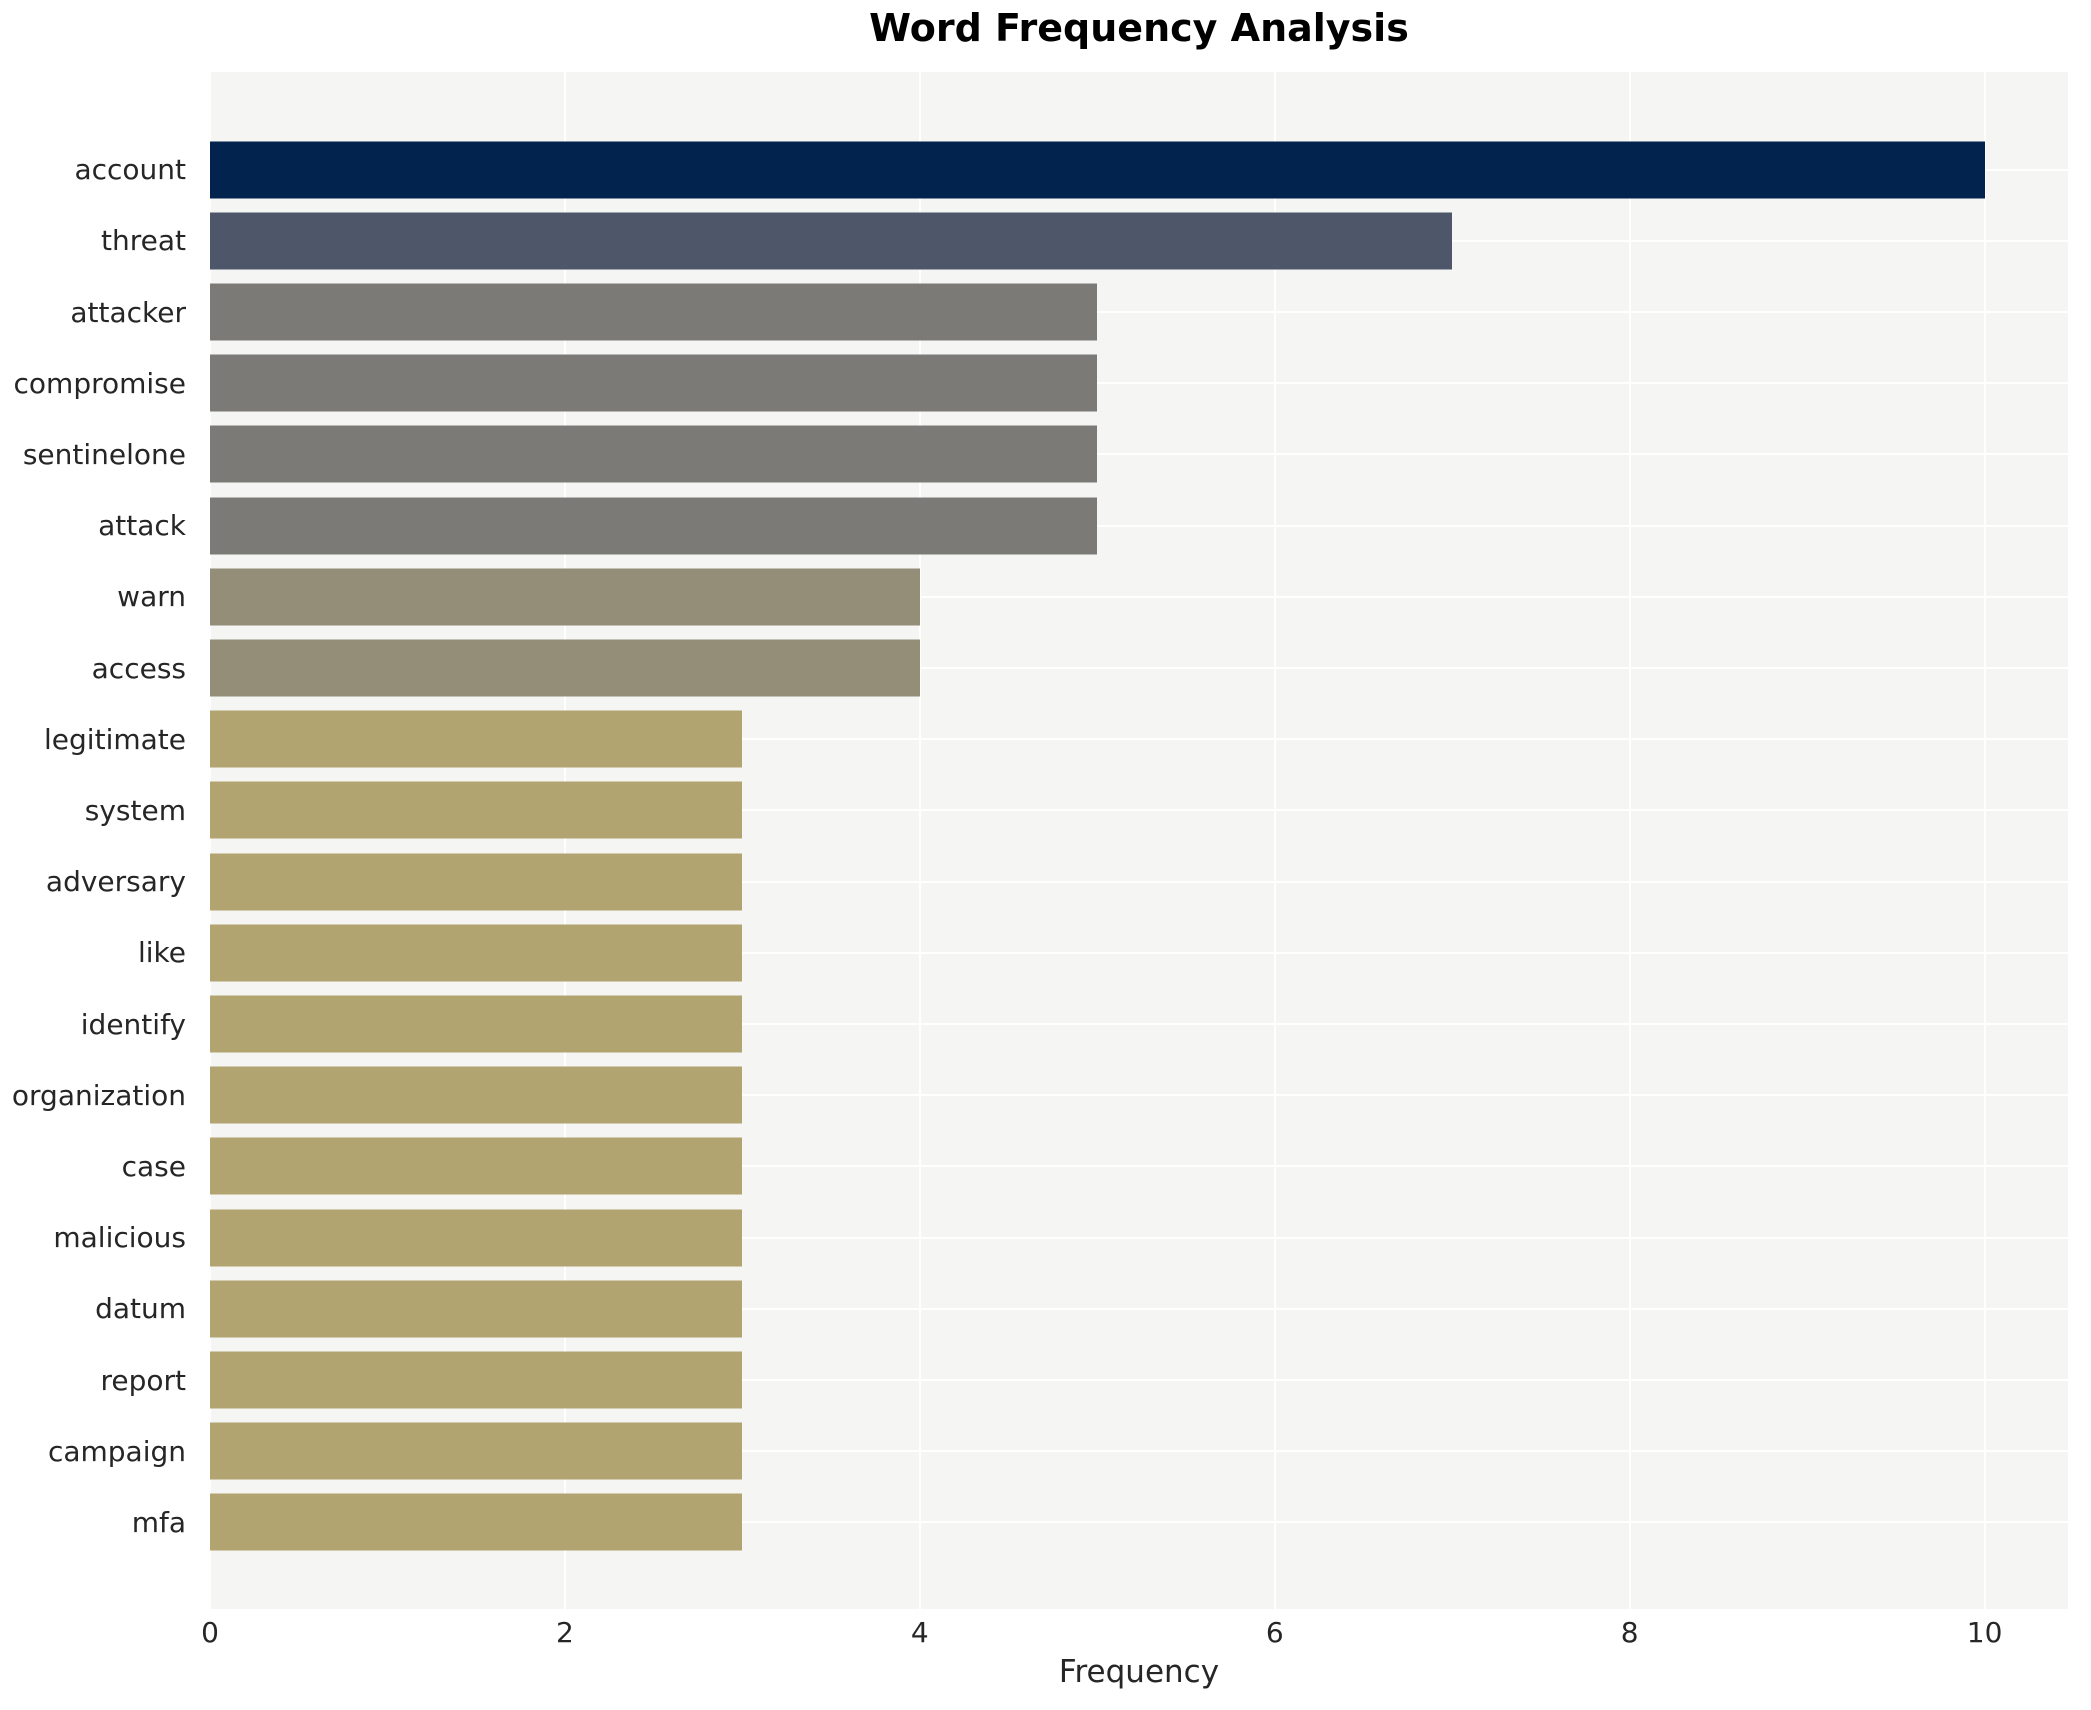 The image size is (2091, 1710). What do you see at coordinates (1629, 1632) in the screenshot?
I see `x-tick-label: 8` at bounding box center [1629, 1632].